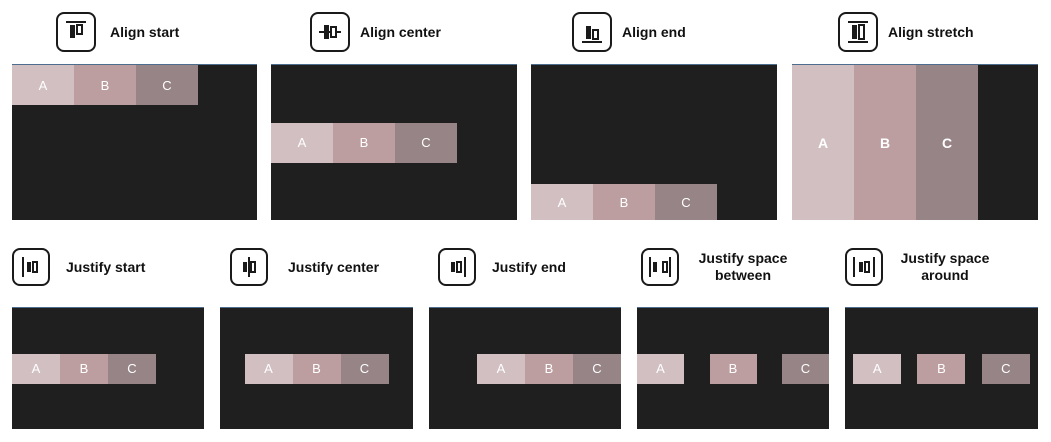  What do you see at coordinates (106, 266) in the screenshot?
I see `justify-start-label: Justify start` at bounding box center [106, 266].